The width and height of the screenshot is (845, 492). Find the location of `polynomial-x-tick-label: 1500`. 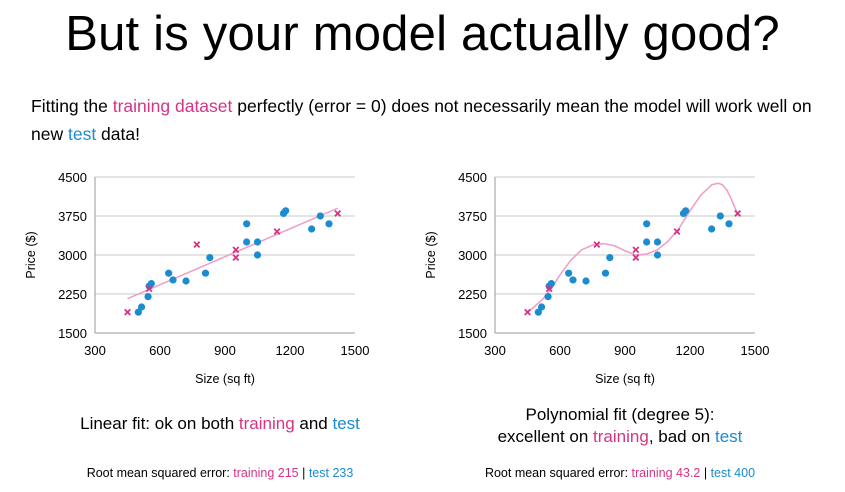

polynomial-x-tick-label: 1500 is located at coordinates (755, 350).